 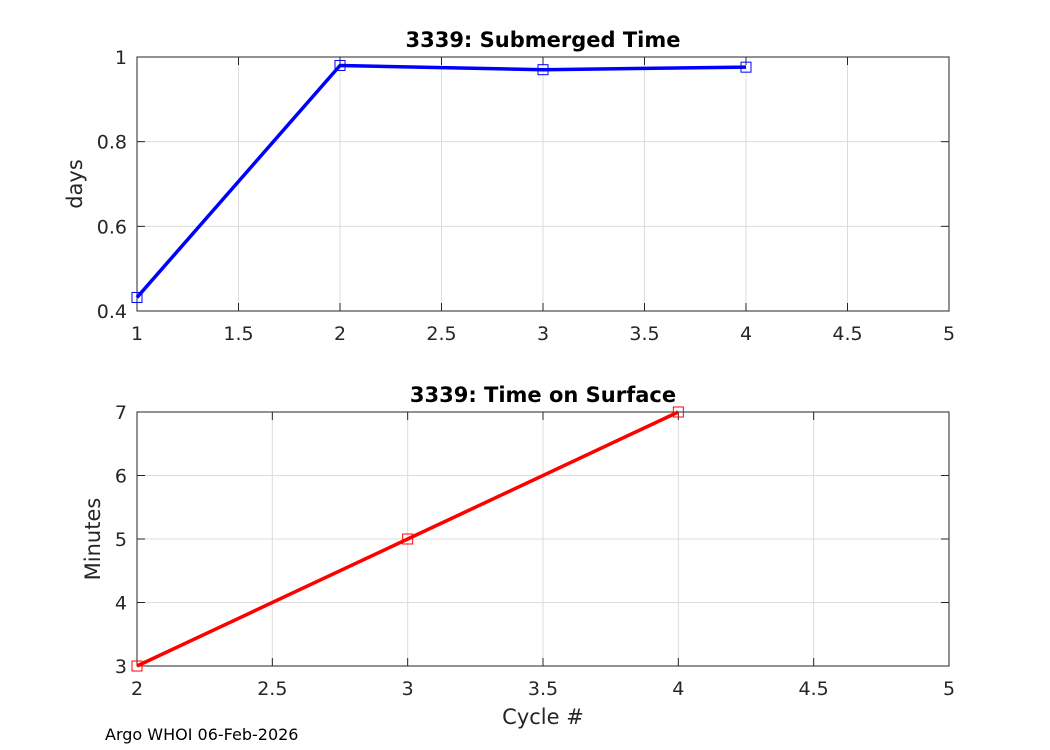 What do you see at coordinates (121, 477) in the screenshot?
I see `chart-2-y-tick-label: 6` at bounding box center [121, 477].